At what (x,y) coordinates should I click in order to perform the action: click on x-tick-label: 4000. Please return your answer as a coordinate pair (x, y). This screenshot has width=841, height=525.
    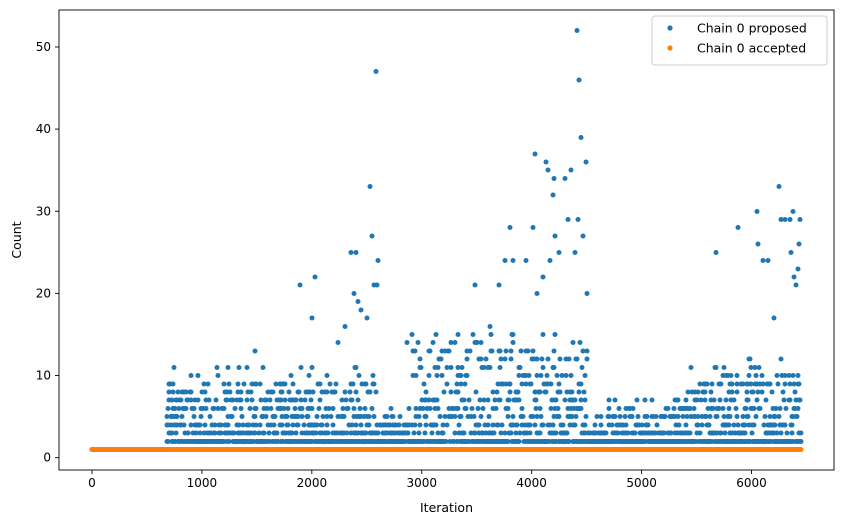
    Looking at the image, I should click on (531, 483).